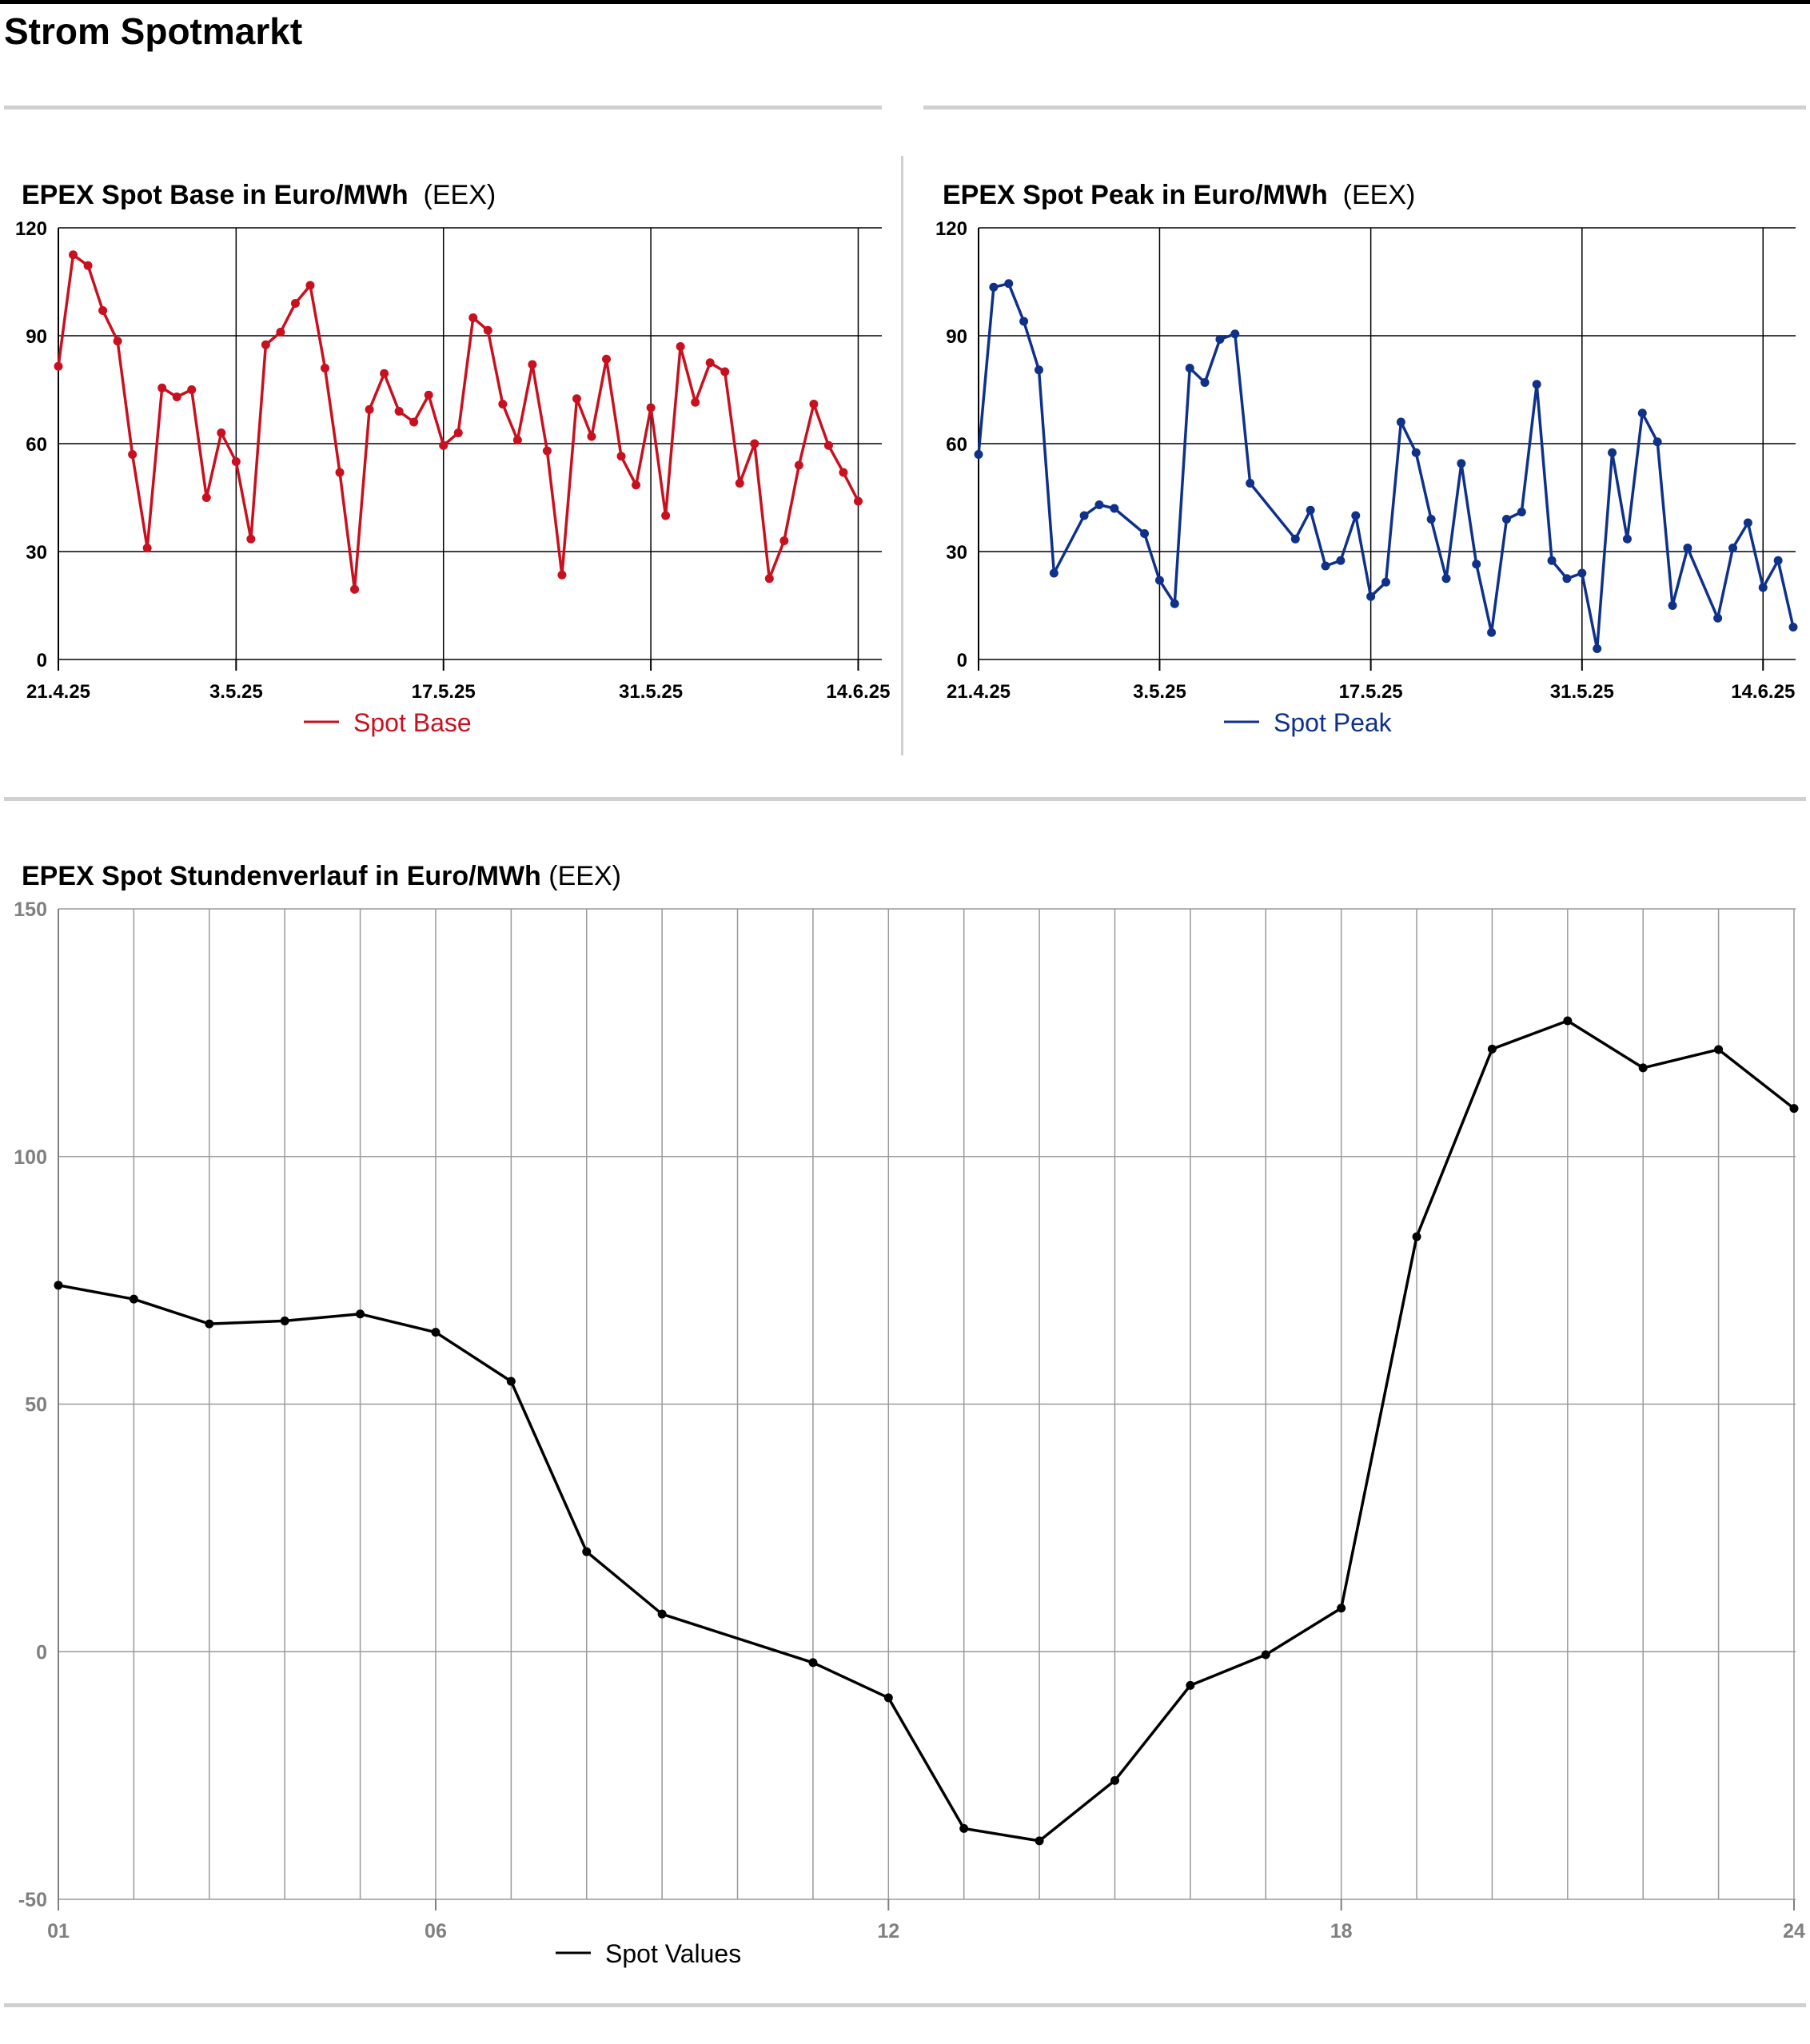 Image resolution: width=1810 pixels, height=2044 pixels. I want to click on peak-chart-heading: EPEX Spot Peak in Euro/MWh (EEX), so click(1179, 195).